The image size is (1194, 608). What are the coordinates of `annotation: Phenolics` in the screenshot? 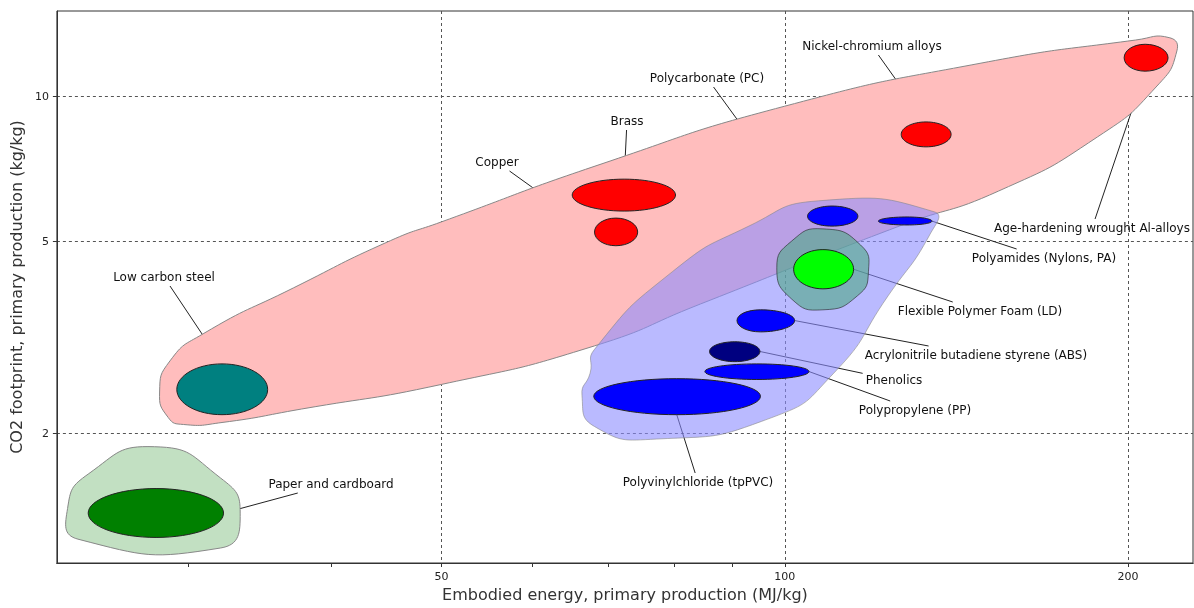 It's located at (894, 380).